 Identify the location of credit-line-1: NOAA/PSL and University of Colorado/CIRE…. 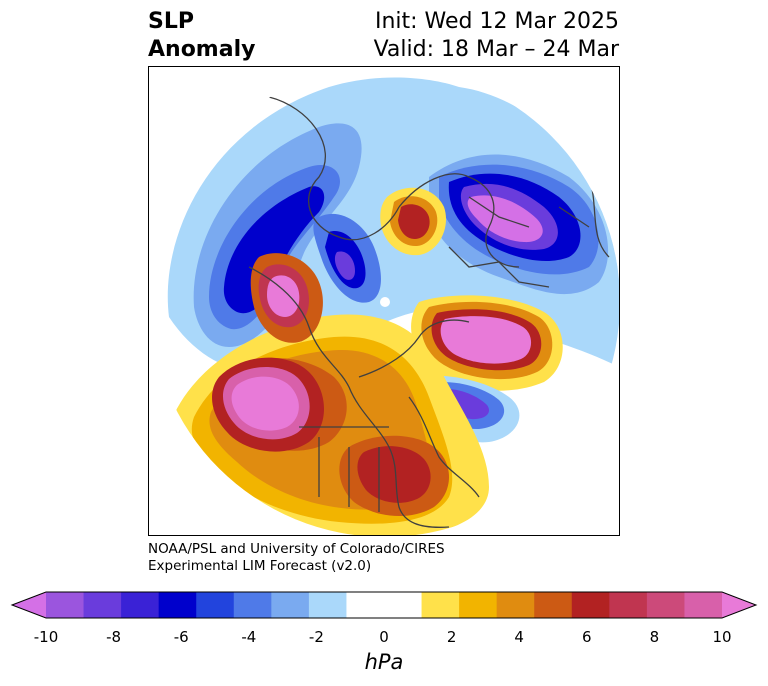
(296, 549).